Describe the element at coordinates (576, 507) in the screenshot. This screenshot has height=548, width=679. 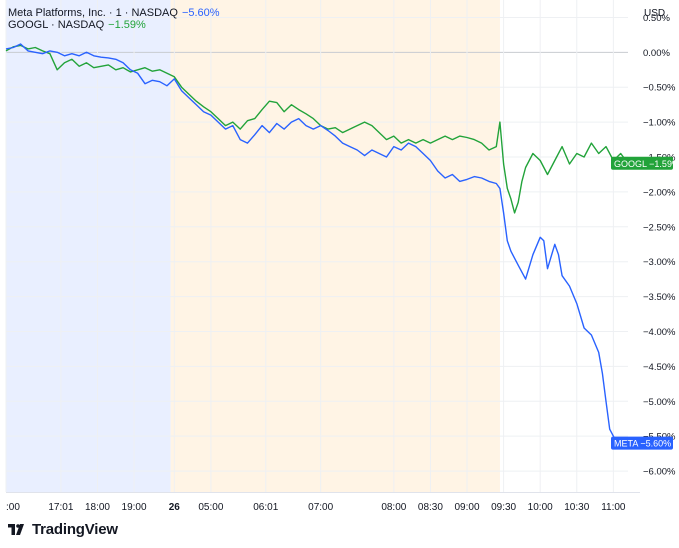
I see `x-tick-label: 10:30` at that location.